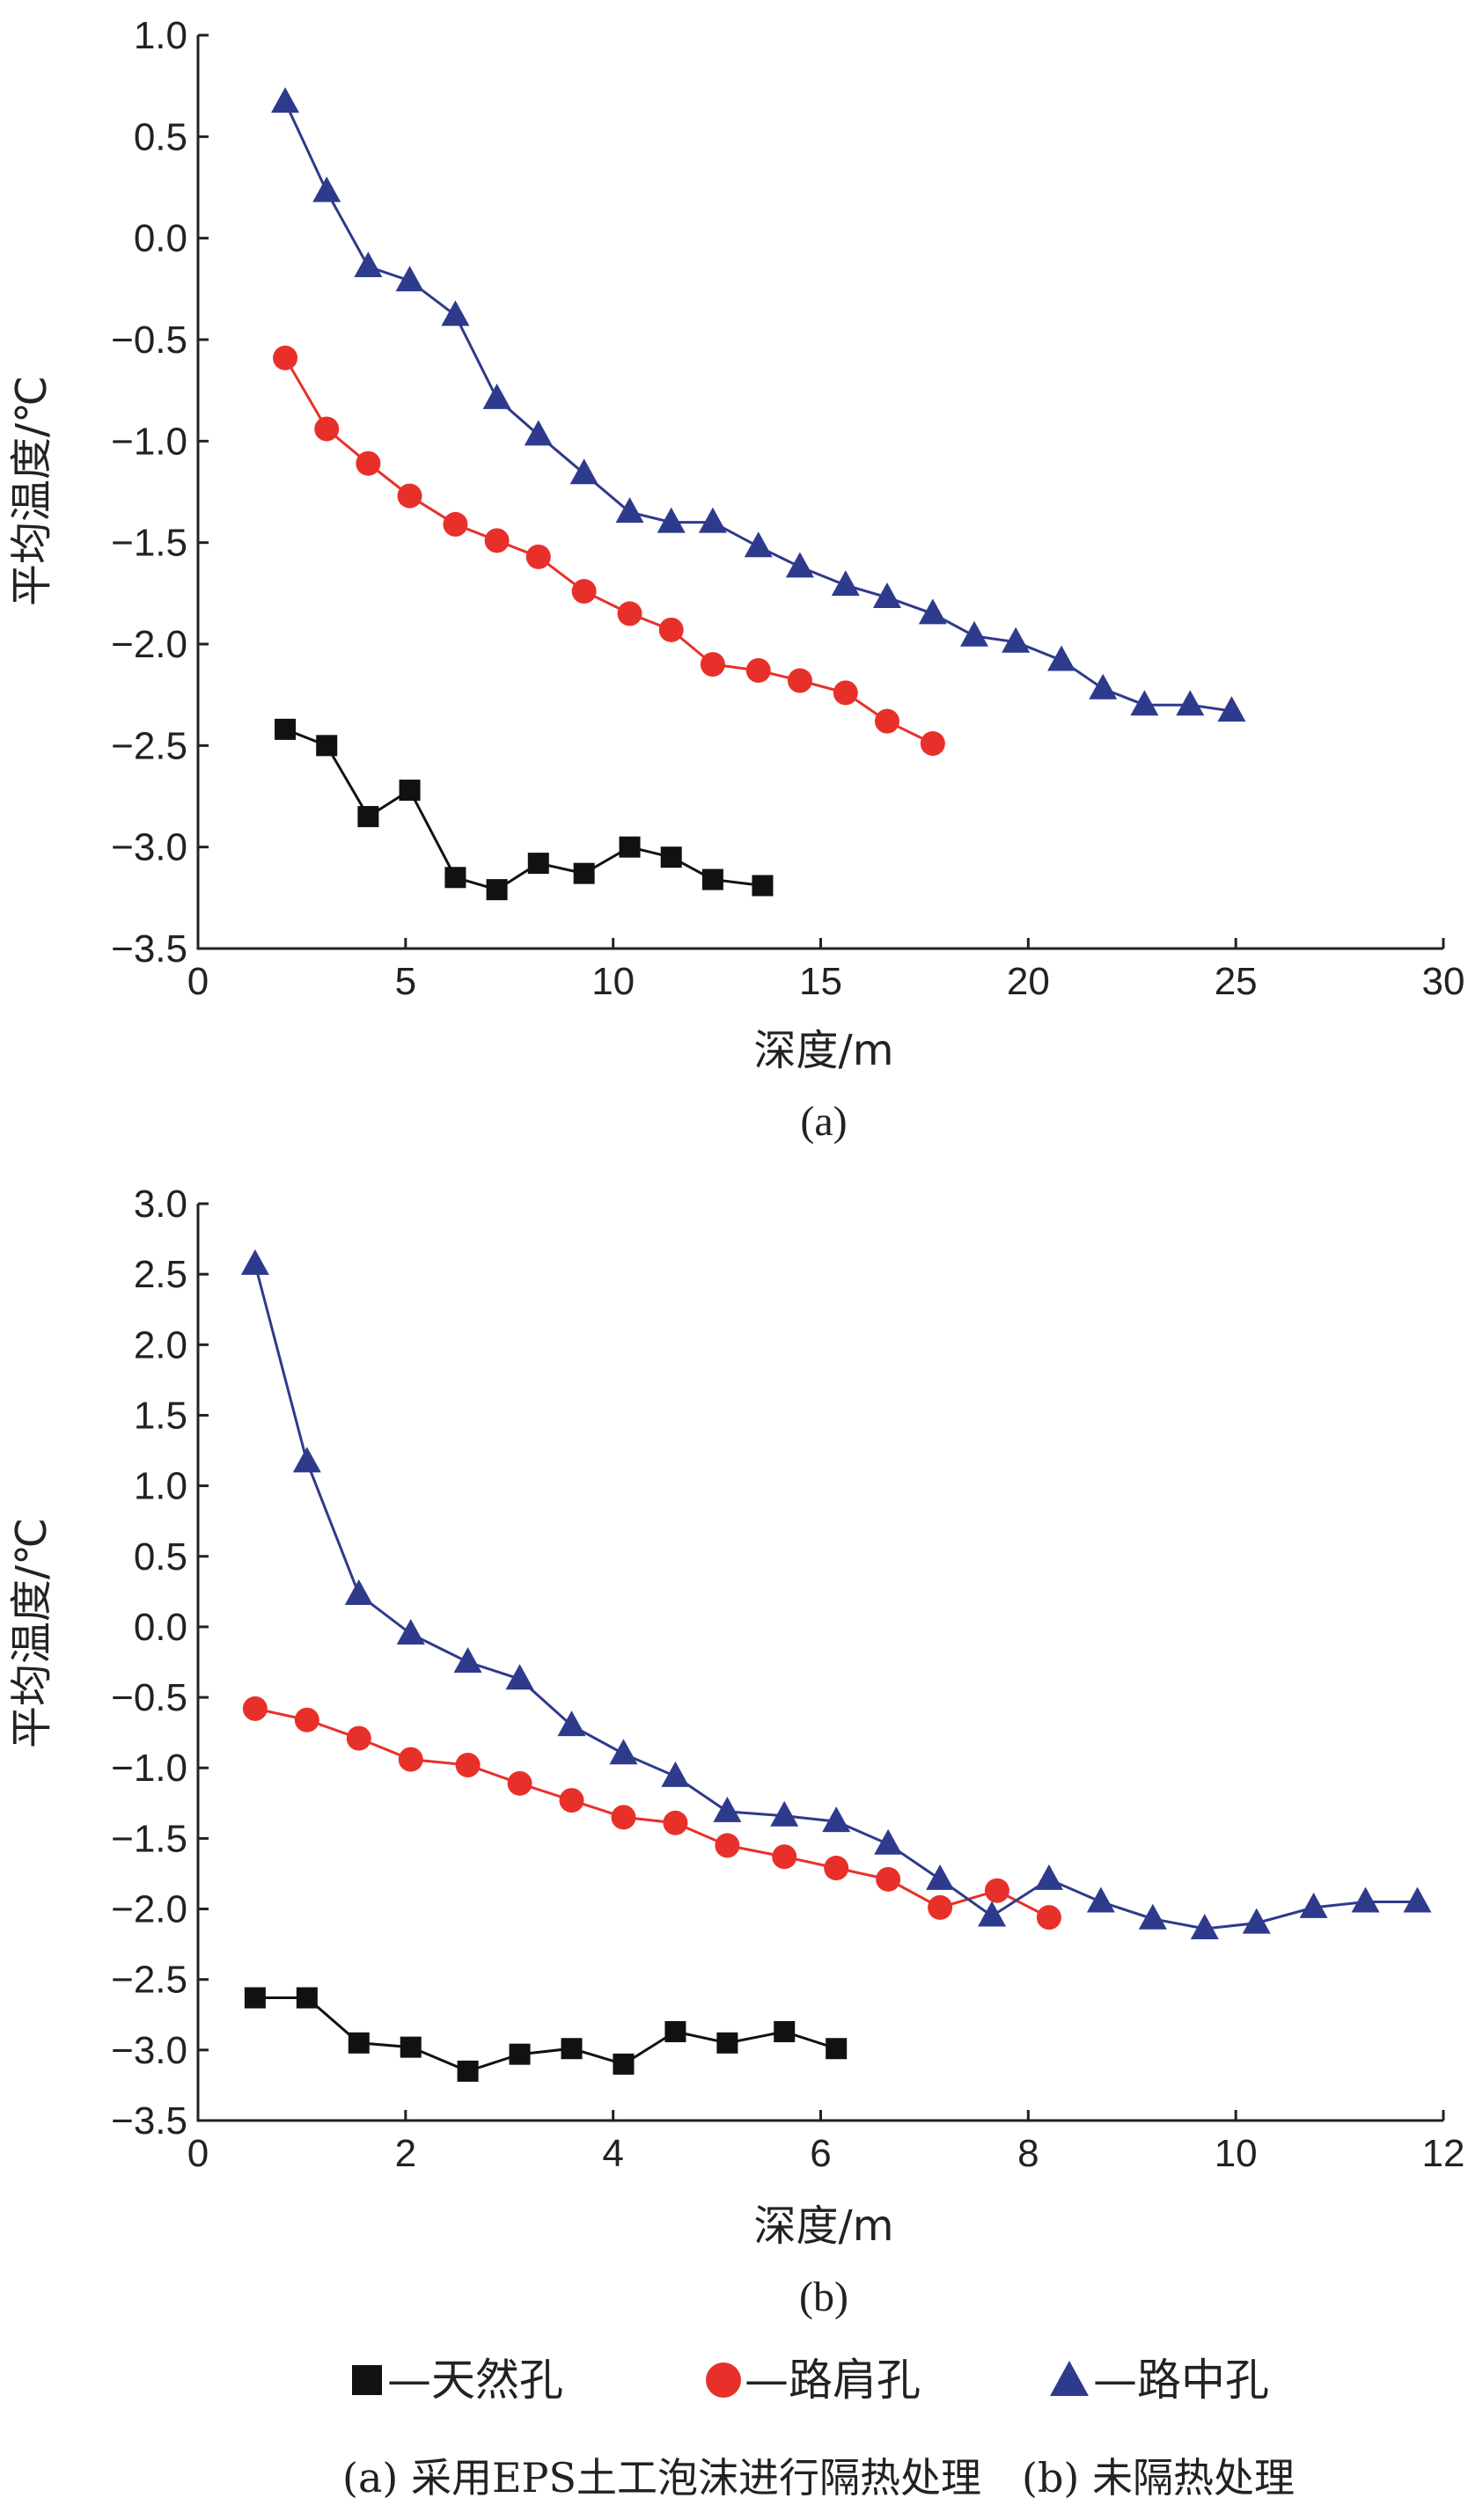  I want to click on x-tick-label: 6, so click(820, 2153).